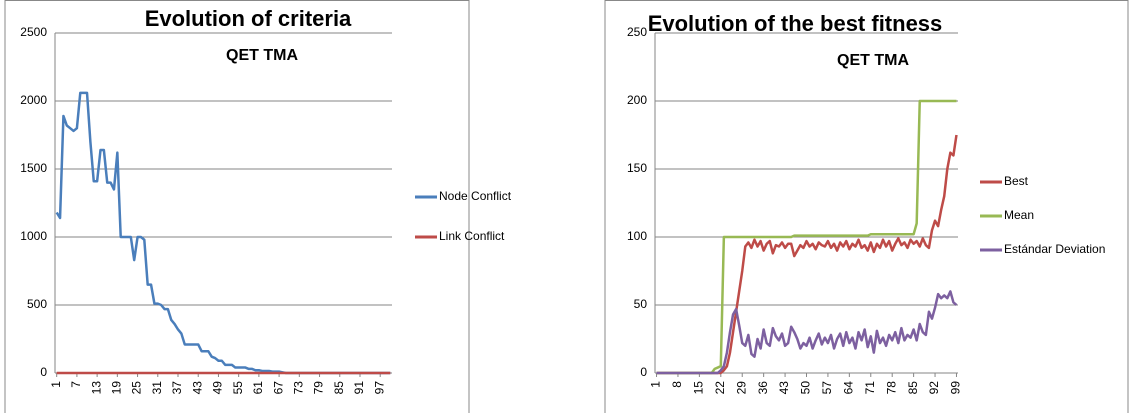  What do you see at coordinates (807, 332) in the screenshot?
I see `series-line` at bounding box center [807, 332].